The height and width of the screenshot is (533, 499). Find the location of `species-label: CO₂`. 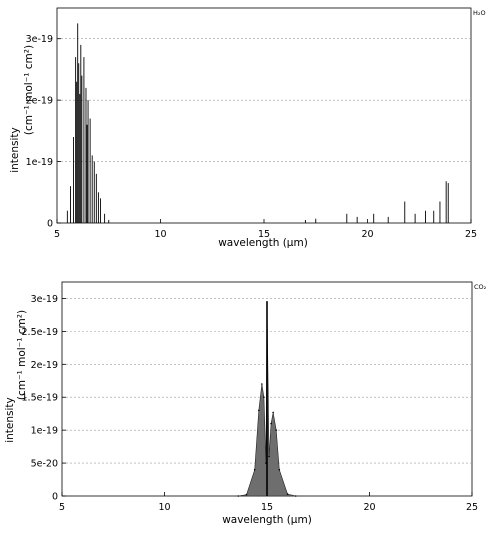

species-label: CO₂ is located at coordinates (480, 287).